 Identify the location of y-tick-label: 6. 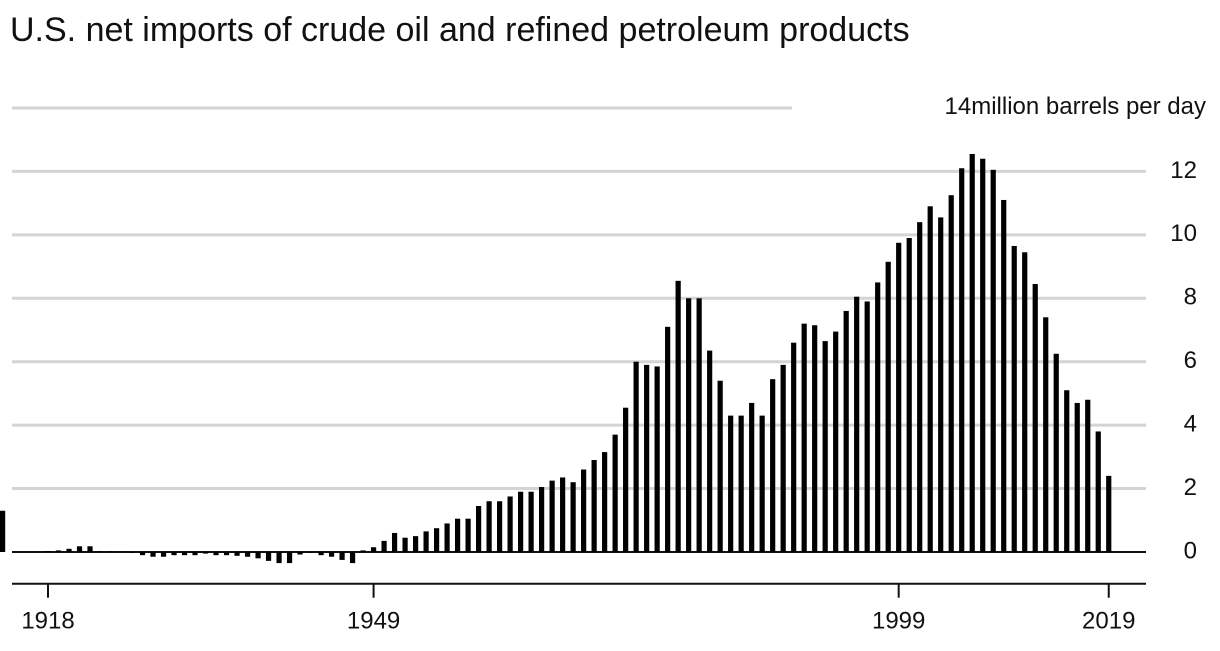
(1190, 360).